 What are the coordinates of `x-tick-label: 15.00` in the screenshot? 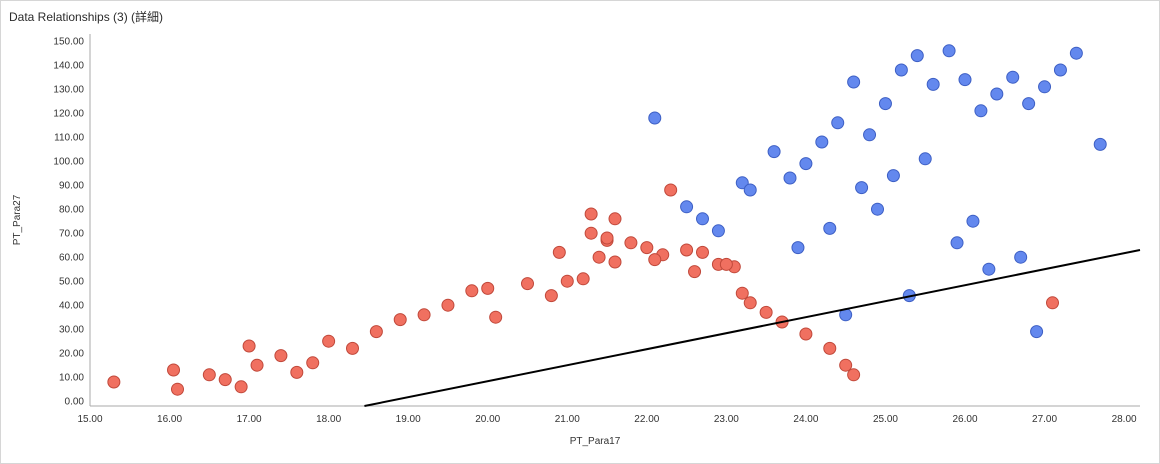 It's located at (89, 419).